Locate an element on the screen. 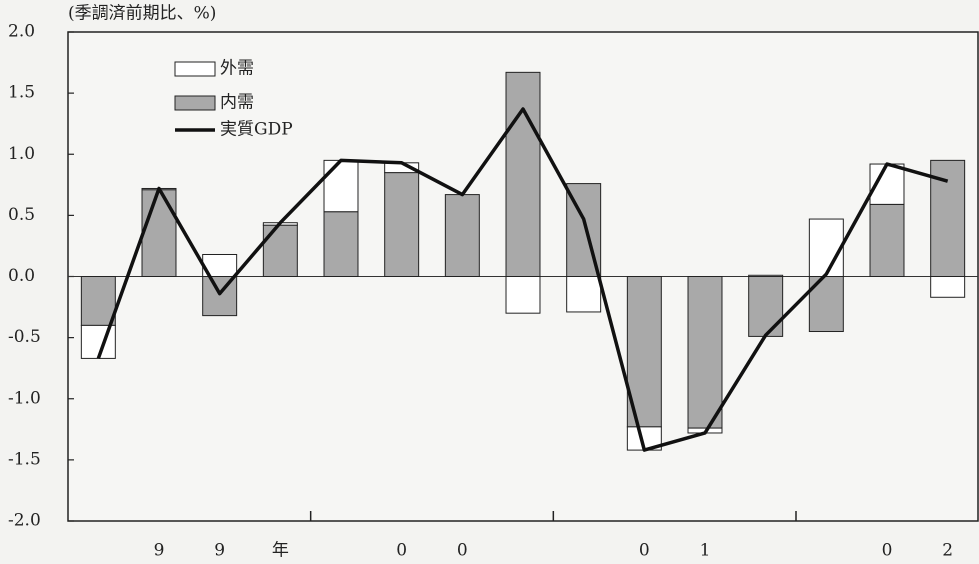  y-tick-label: 2.0 is located at coordinates (21, 32).